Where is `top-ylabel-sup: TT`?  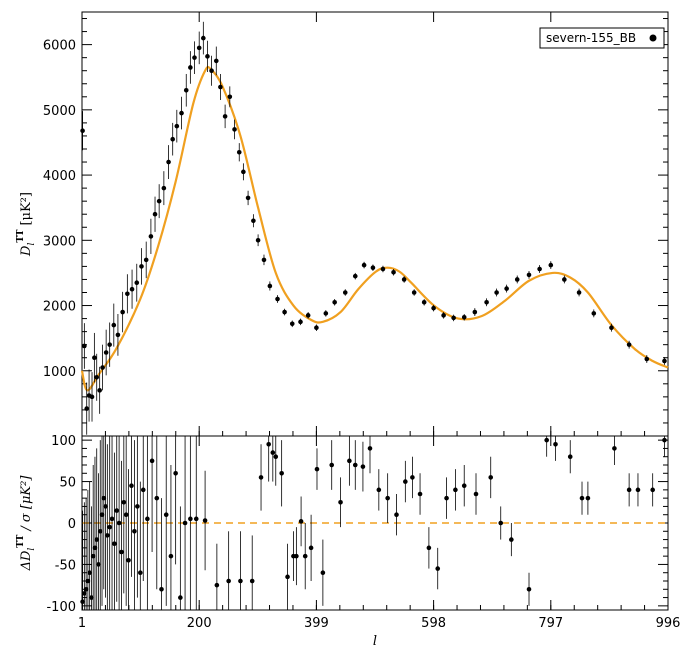
top-ylabel-sup: TT is located at coordinates (21, 235).